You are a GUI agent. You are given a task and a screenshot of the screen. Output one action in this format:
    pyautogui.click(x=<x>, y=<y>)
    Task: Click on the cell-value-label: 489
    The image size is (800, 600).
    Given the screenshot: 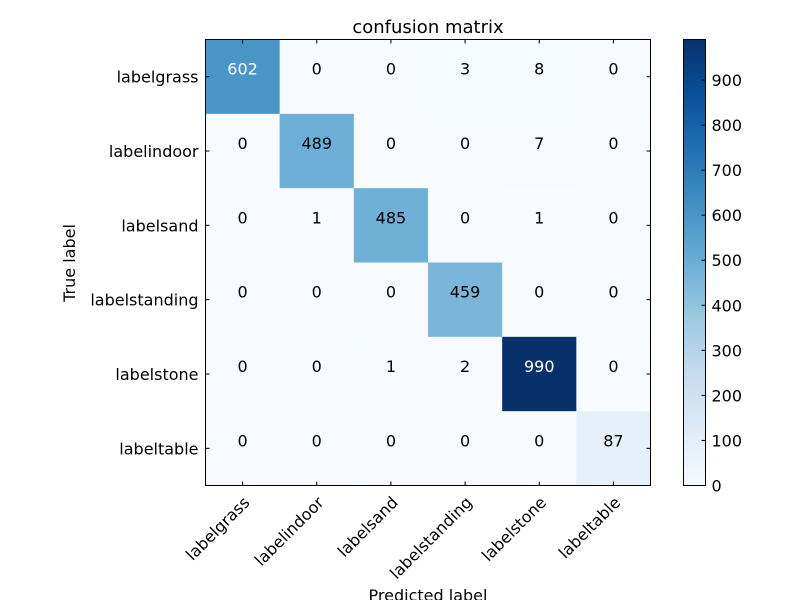 What is the action you would take?
    pyautogui.click(x=316, y=143)
    